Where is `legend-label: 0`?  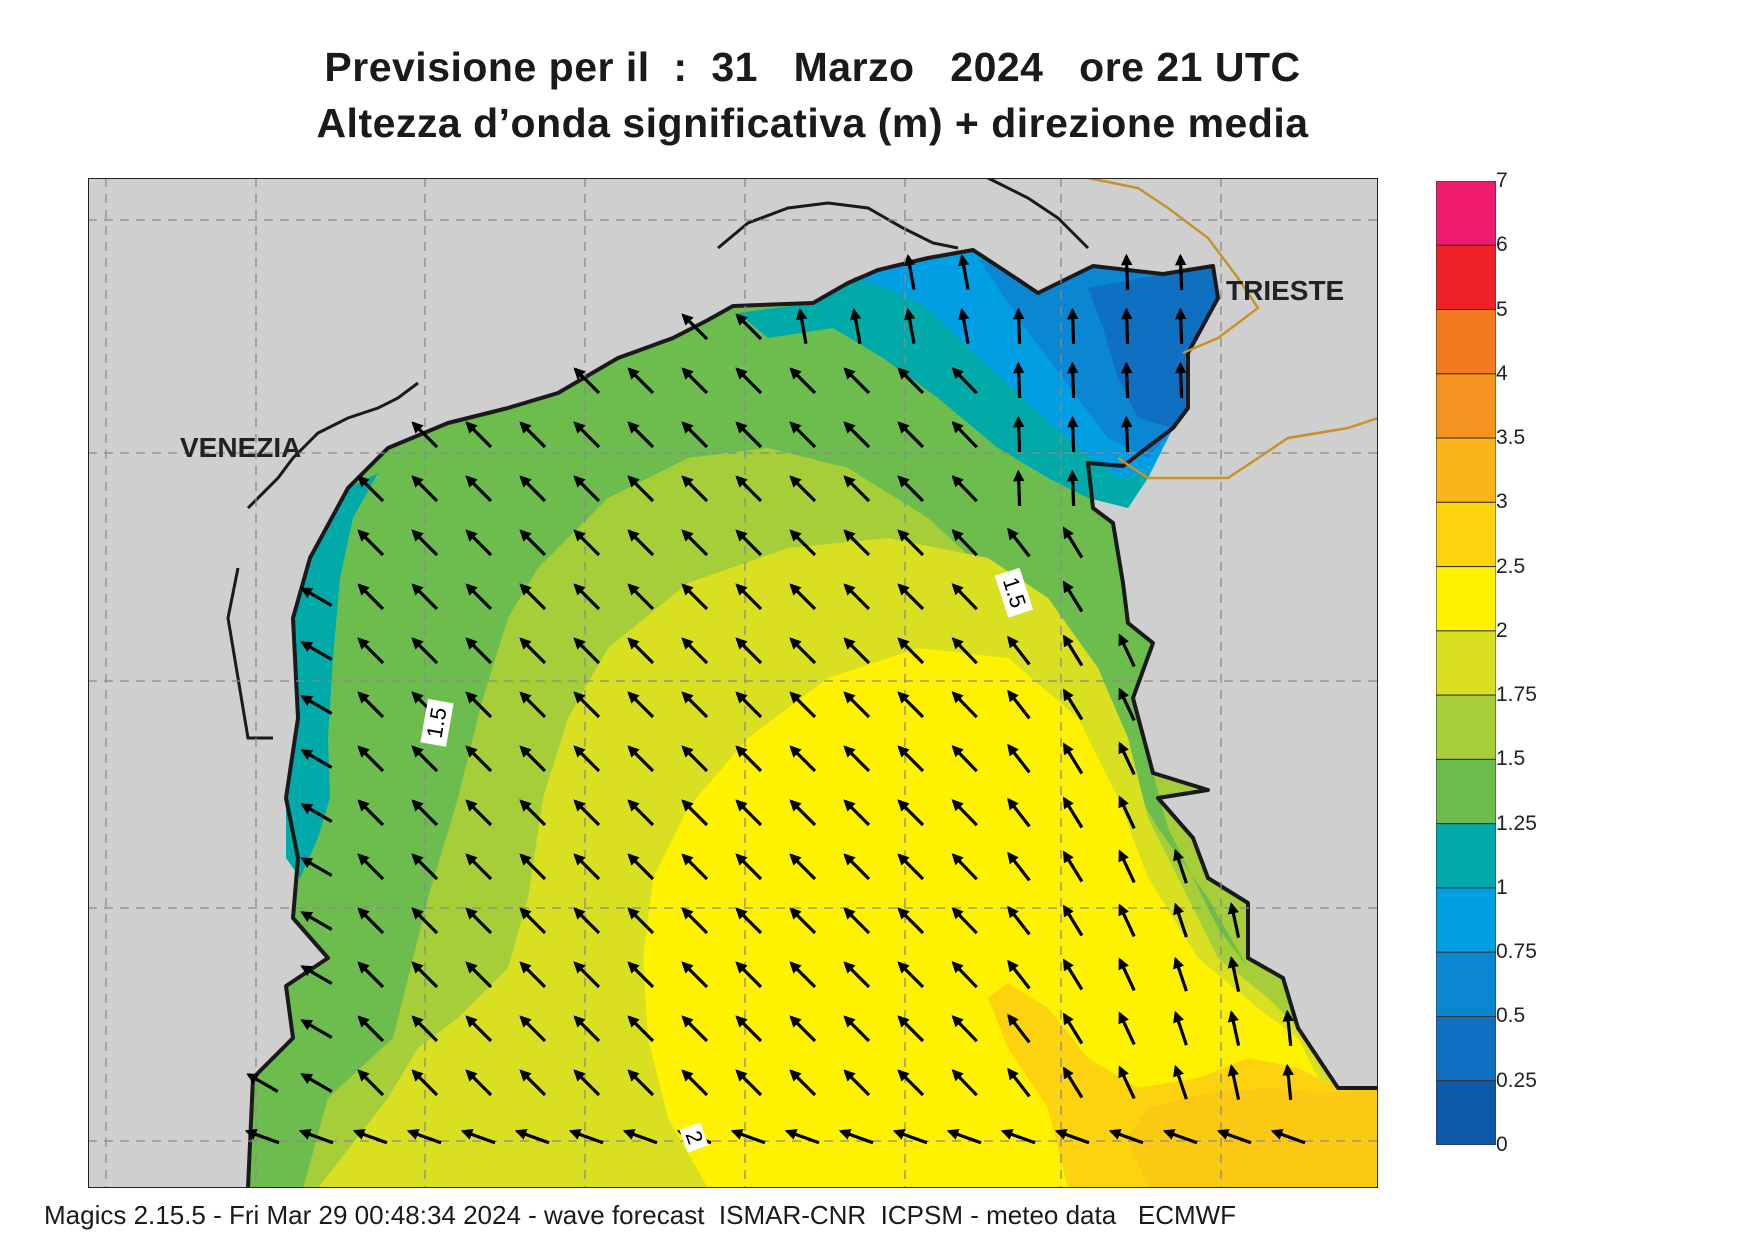 legend-label: 0 is located at coordinates (1502, 1144).